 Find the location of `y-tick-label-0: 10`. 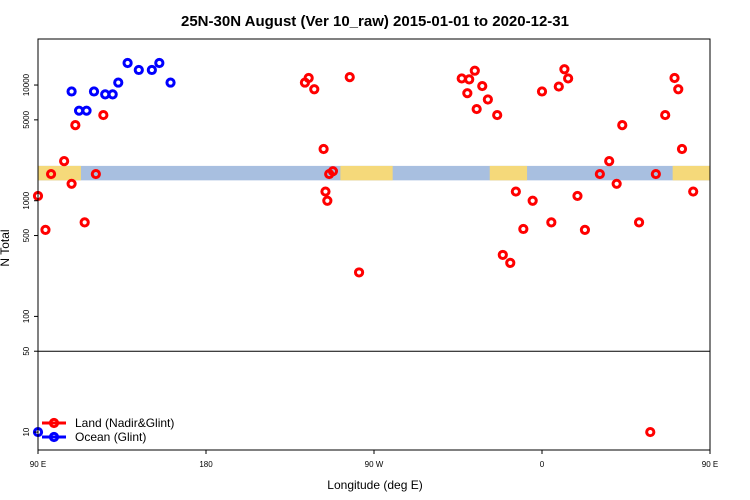

y-tick-label-0: 10 is located at coordinates (26, 431).